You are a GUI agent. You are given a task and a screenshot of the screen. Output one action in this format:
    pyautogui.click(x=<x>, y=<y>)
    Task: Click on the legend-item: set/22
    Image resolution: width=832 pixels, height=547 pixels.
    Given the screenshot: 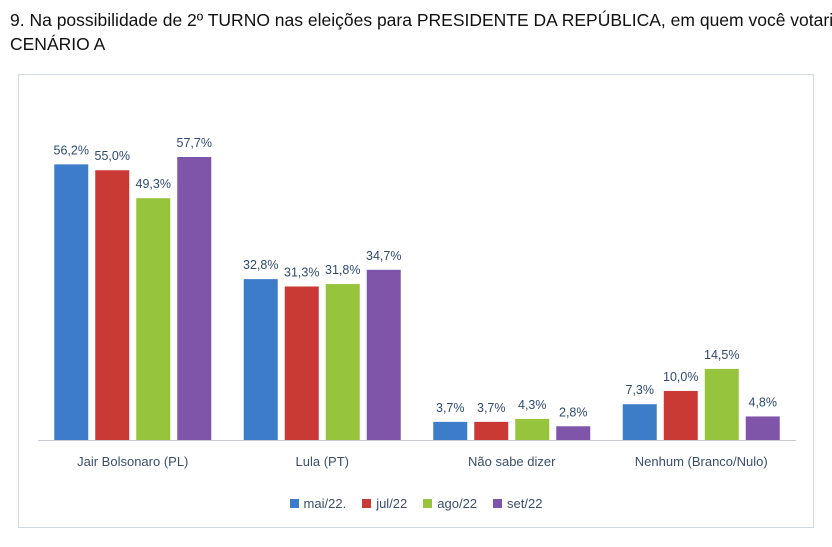 What is the action you would take?
    pyautogui.click(x=517, y=503)
    